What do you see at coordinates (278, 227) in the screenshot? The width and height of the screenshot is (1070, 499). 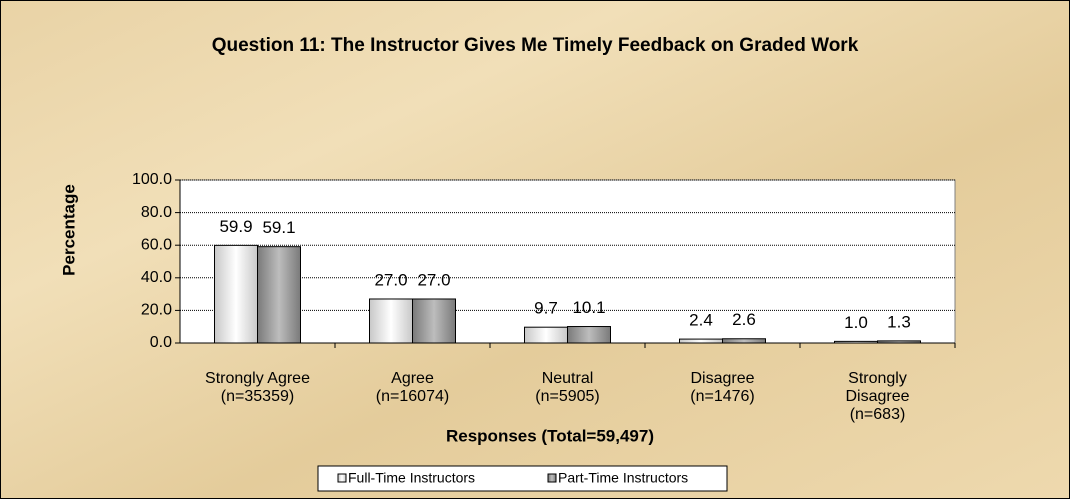 I see `value-label: 59.1` at bounding box center [278, 227].